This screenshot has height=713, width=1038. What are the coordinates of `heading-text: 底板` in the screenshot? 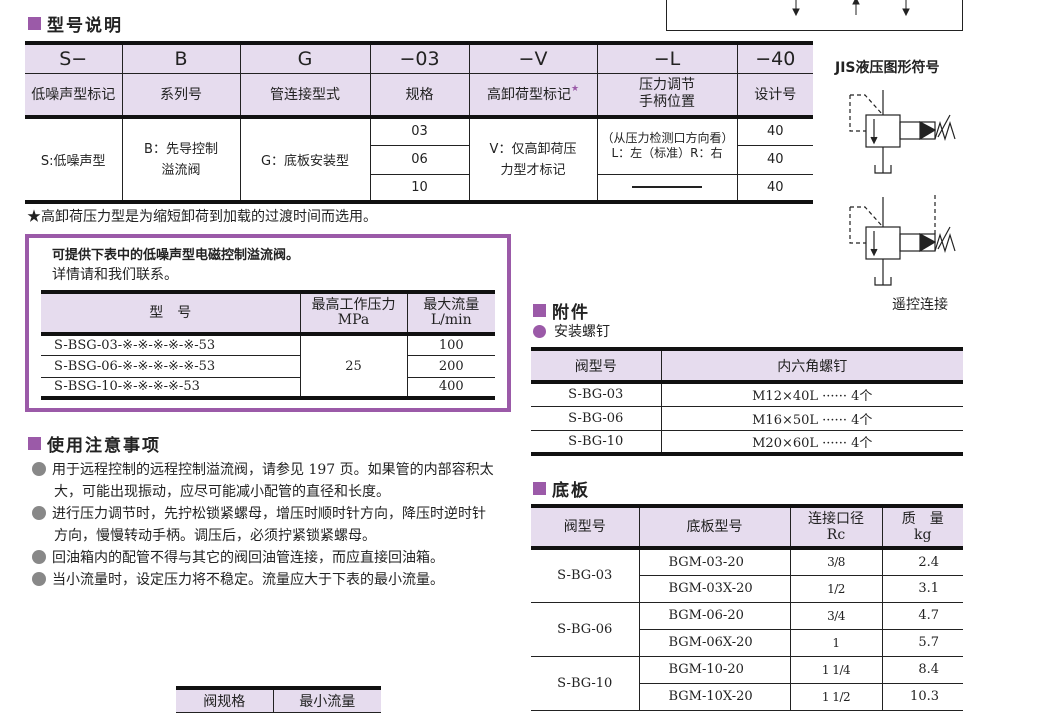 It's located at (571, 491).